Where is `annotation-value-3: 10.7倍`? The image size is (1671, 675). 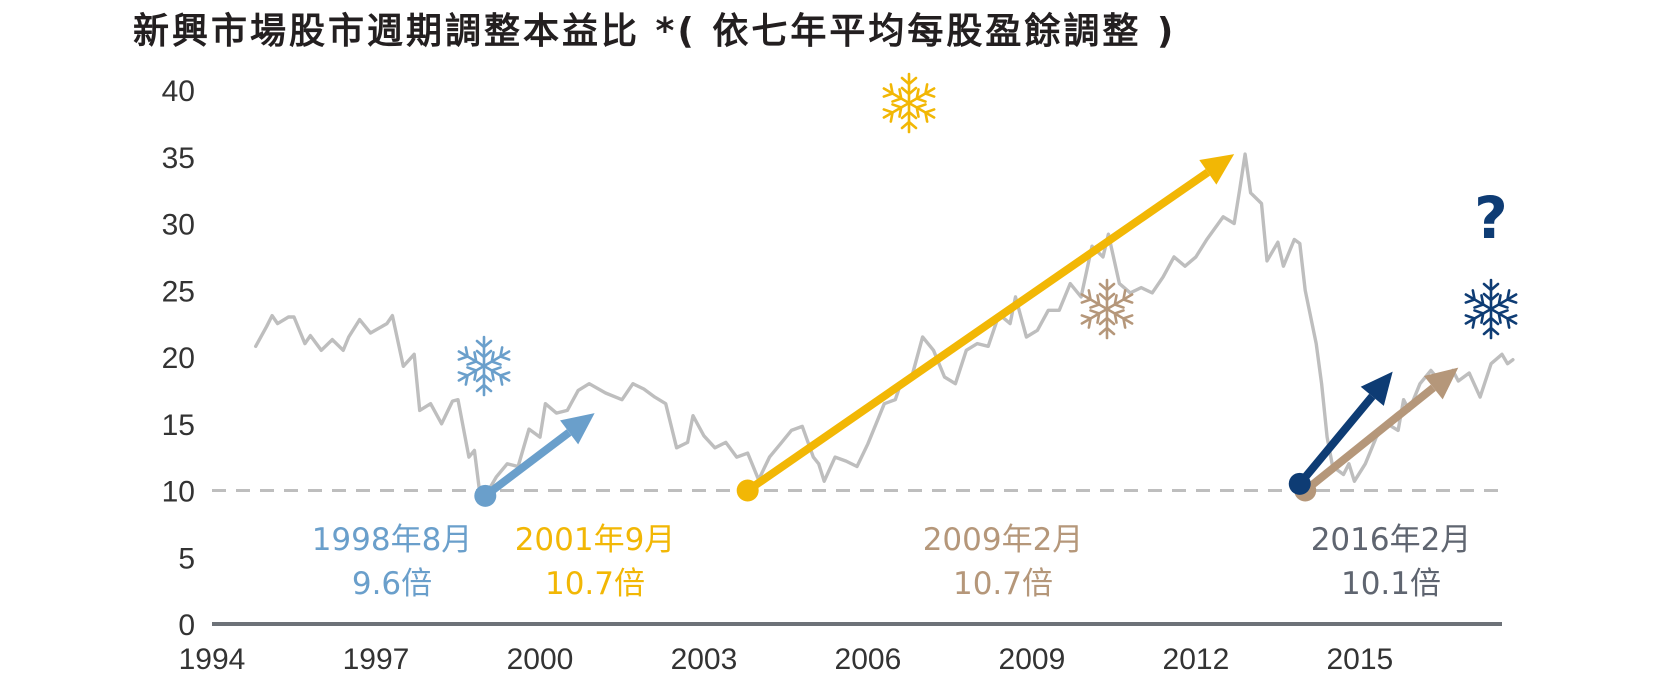 annotation-value-3: 10.7倍 is located at coordinates (1003, 584).